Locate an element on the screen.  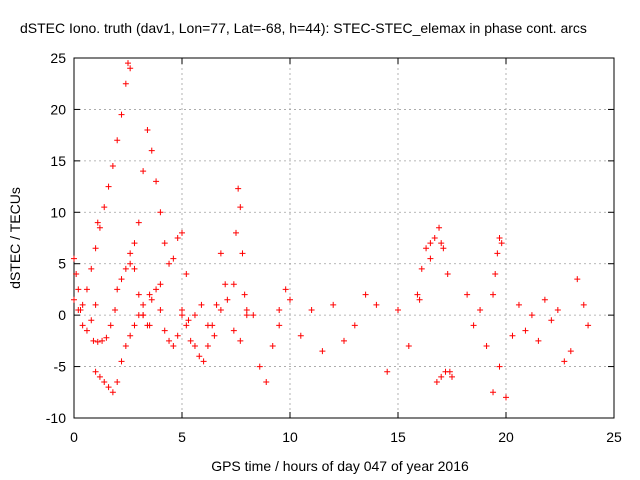
series-arc1 is located at coordinates (102, 186).